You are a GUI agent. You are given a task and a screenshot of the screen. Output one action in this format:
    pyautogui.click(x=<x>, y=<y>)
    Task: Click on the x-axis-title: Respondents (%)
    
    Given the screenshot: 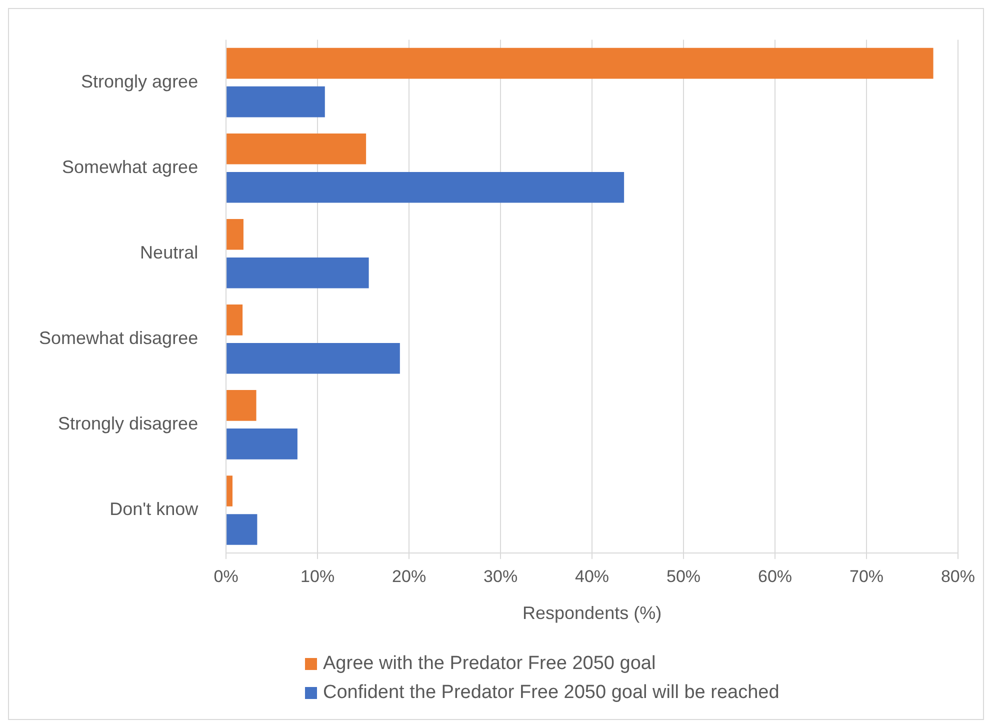 What is the action you would take?
    pyautogui.click(x=592, y=613)
    